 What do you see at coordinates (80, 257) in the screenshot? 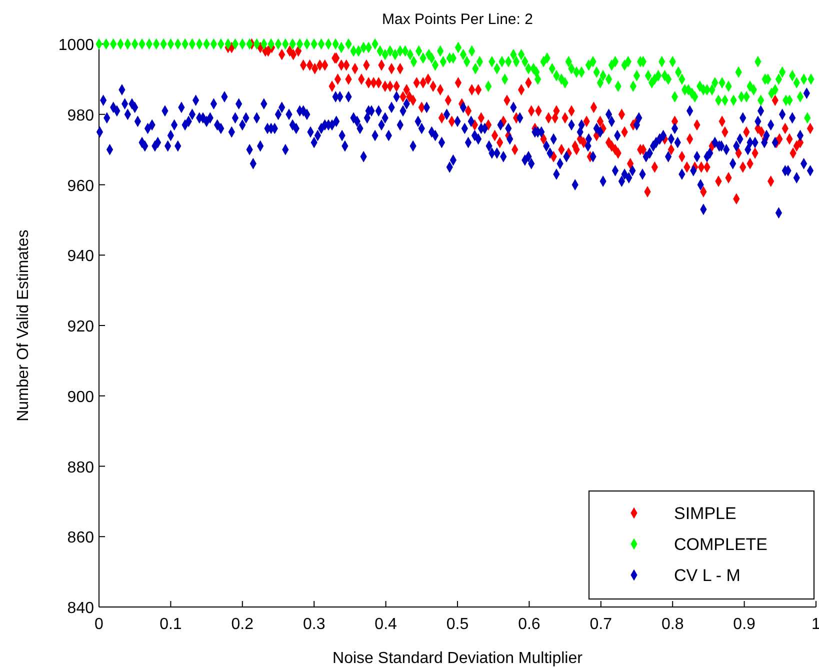
I see `y-tick-label: 940` at bounding box center [80, 257].